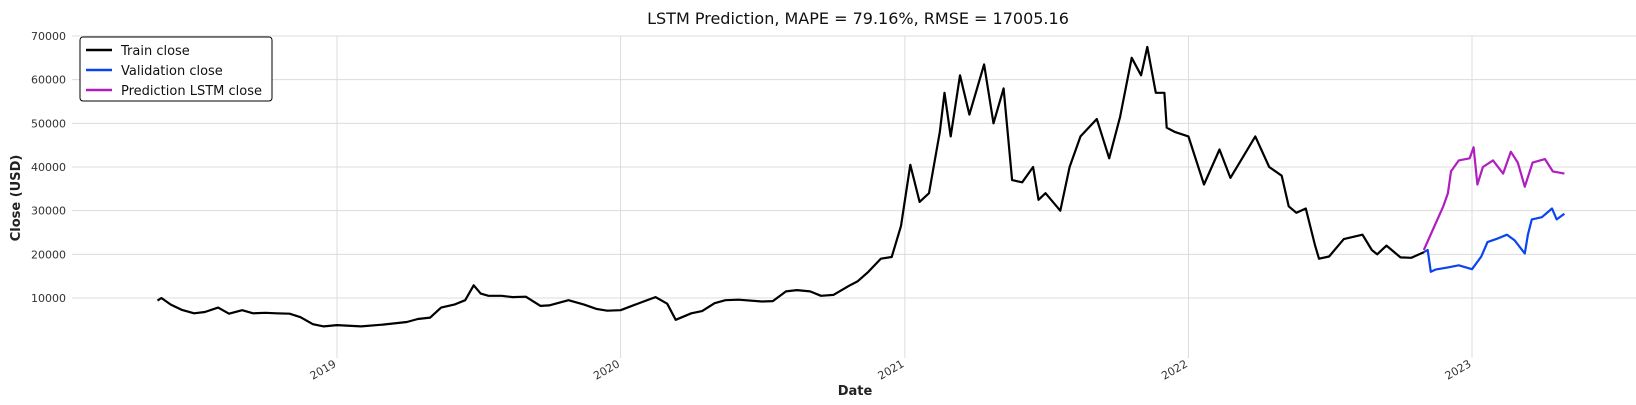 The image size is (1636, 405). What do you see at coordinates (48, 254) in the screenshot?
I see `y-tick-label: 20000` at bounding box center [48, 254].